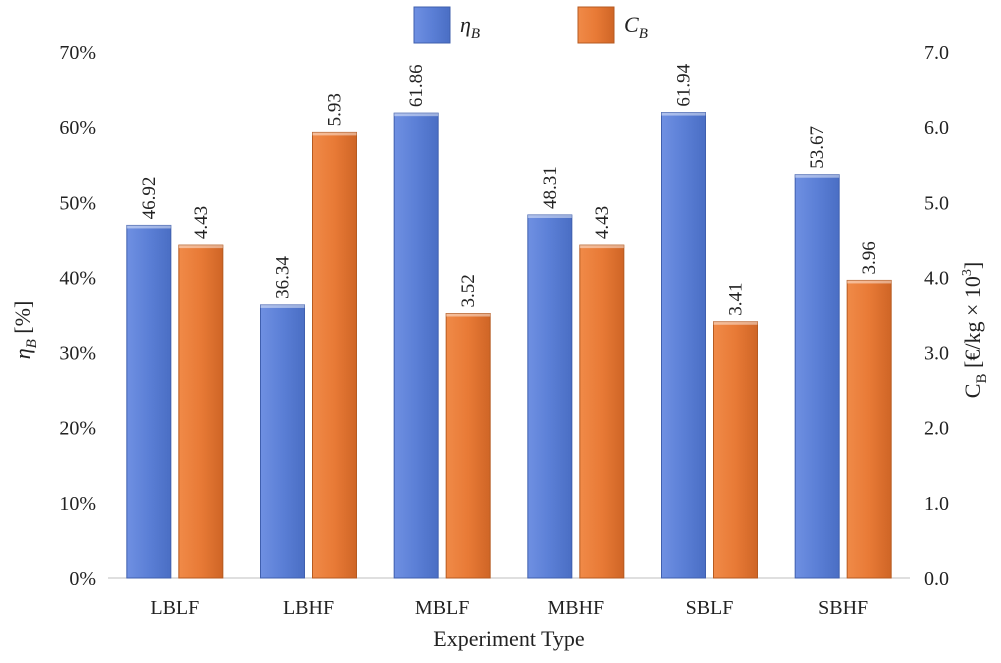 The width and height of the screenshot is (1001, 663). What do you see at coordinates (77, 429) in the screenshot?
I see `y-left-tick-label: 20%` at bounding box center [77, 429].